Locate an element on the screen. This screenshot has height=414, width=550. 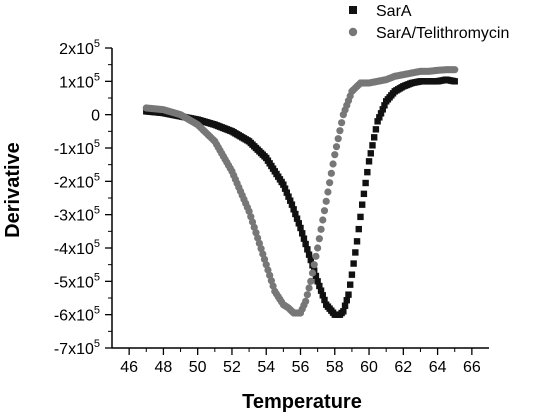
x-tick-label: 50 is located at coordinates (198, 367).